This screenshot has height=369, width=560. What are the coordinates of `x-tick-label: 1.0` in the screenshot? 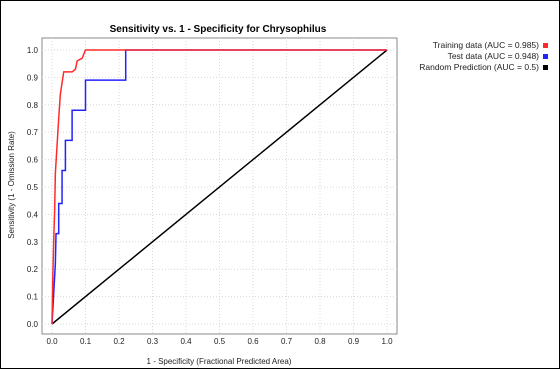 It's located at (387, 341).